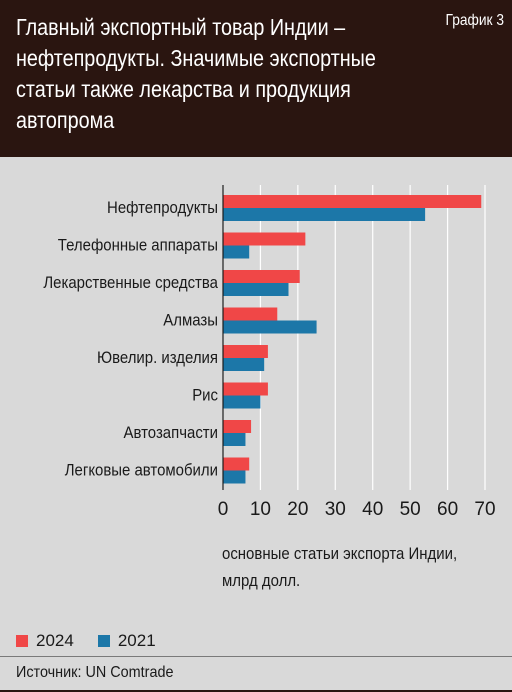  Describe the element at coordinates (190, 321) in the screenshot. I see `category-label: Алмазы` at that location.